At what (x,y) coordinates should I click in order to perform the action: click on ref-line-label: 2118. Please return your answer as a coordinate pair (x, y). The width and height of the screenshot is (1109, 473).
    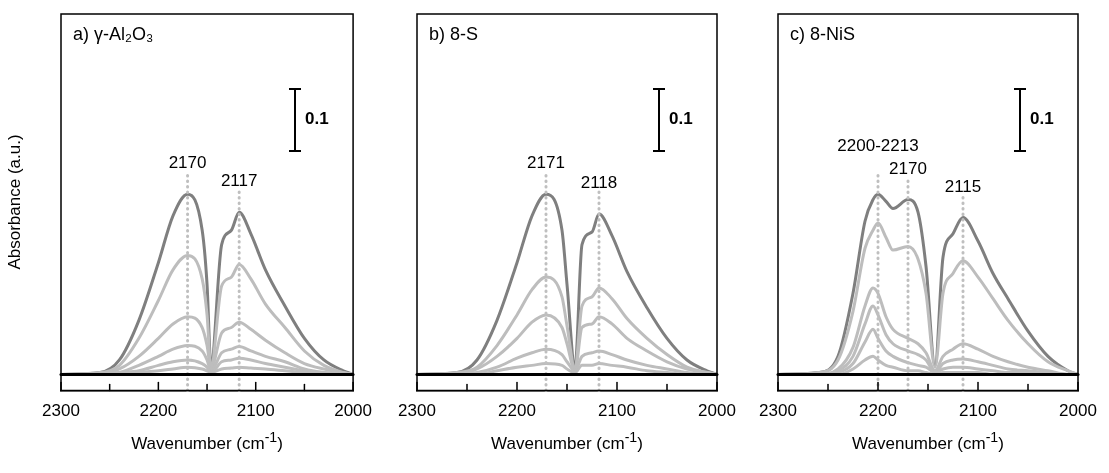
    Looking at the image, I should click on (599, 183).